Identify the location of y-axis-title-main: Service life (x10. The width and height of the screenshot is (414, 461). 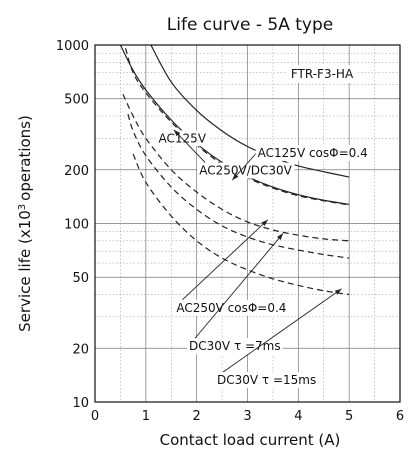
(25, 271).